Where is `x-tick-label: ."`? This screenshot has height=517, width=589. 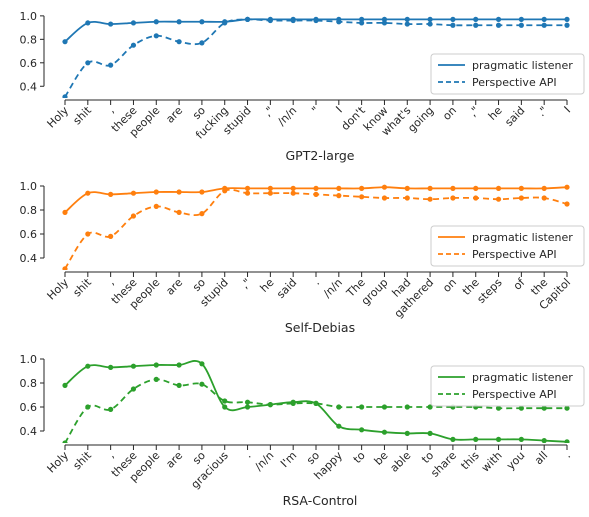 x-tick-label: ." is located at coordinates (542, 111).